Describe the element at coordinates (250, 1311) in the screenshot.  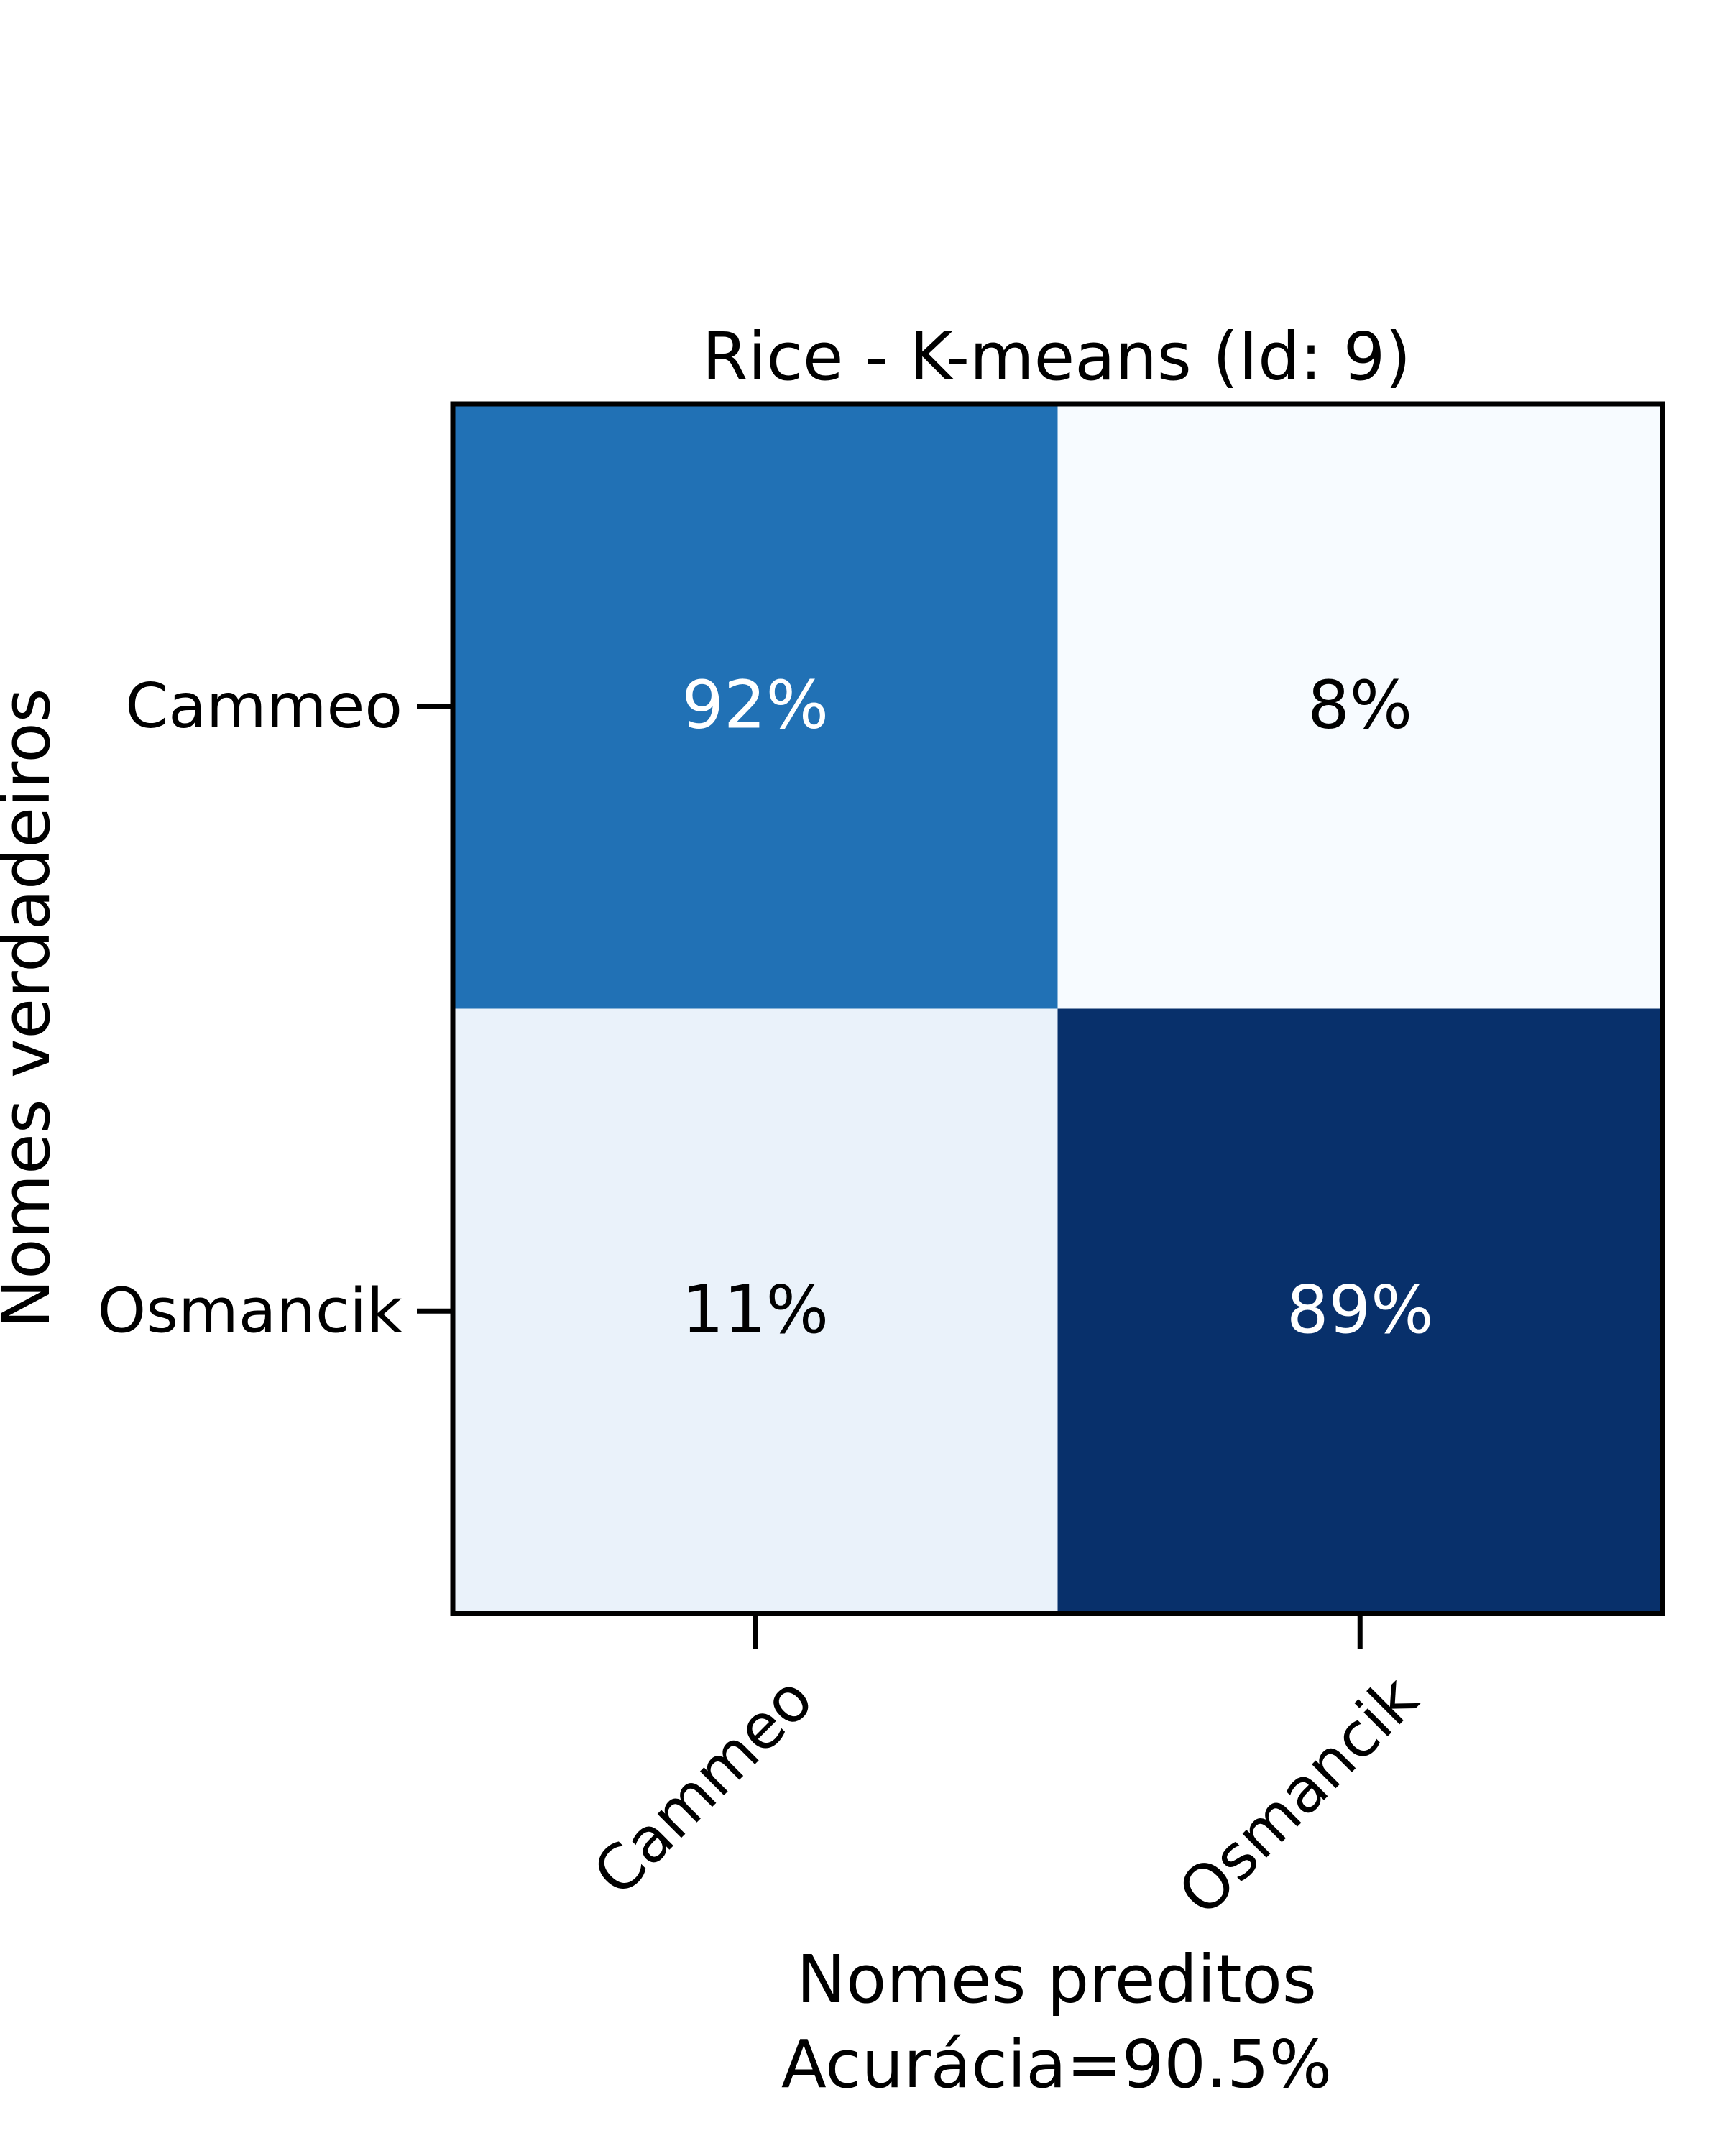
I see `y-tick-label-osmancik: Osmancik` at that location.